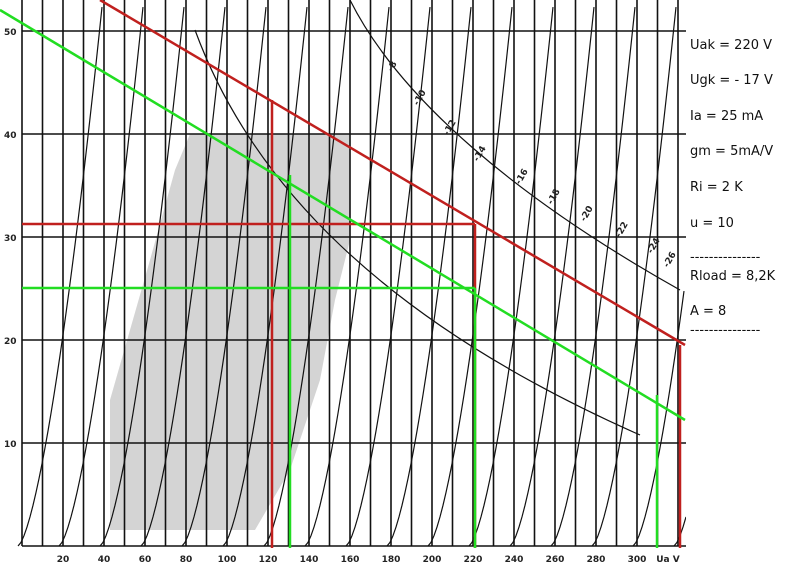  What do you see at coordinates (731, 80) in the screenshot?
I see `note: Ugk = - 17 V` at bounding box center [731, 80].